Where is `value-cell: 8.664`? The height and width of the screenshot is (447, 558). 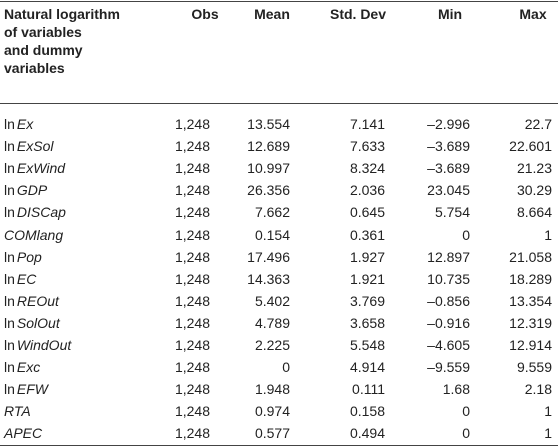 value-cell: 8.664 is located at coordinates (534, 212).